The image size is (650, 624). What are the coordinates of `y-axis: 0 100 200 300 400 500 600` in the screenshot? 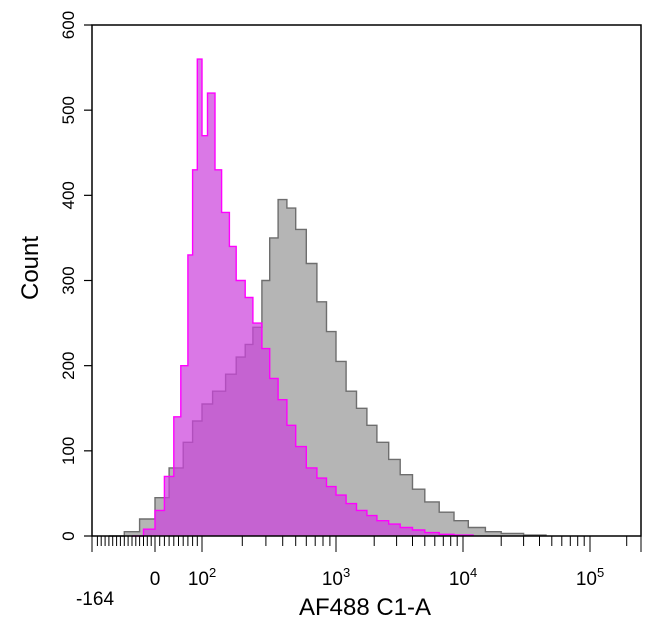 It's located at (75, 276).